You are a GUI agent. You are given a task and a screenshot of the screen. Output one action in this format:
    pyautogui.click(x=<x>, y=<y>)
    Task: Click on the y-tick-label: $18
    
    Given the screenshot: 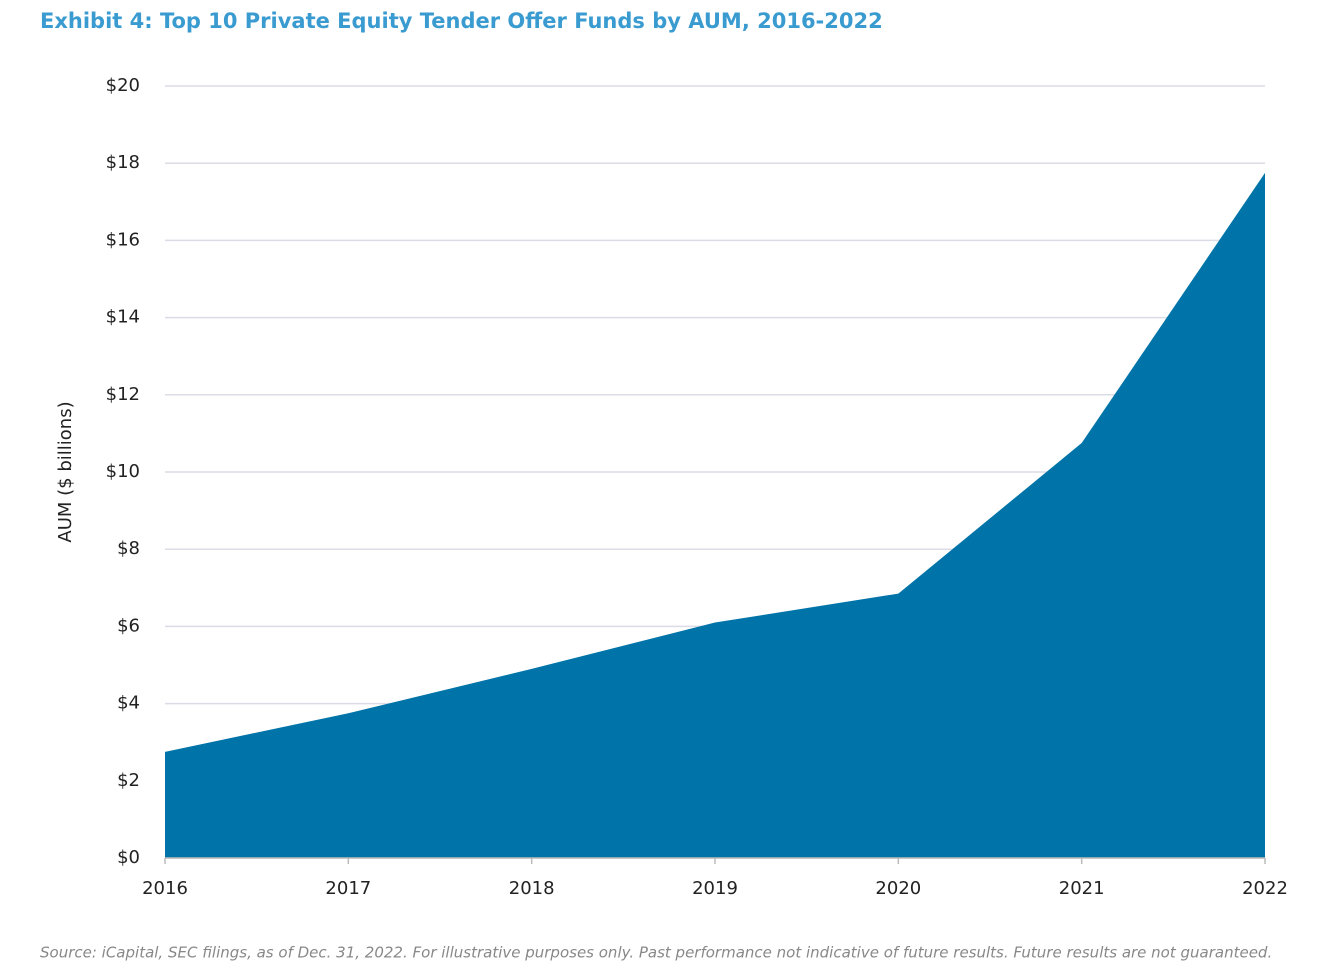 What is the action you would take?
    pyautogui.click(x=123, y=162)
    